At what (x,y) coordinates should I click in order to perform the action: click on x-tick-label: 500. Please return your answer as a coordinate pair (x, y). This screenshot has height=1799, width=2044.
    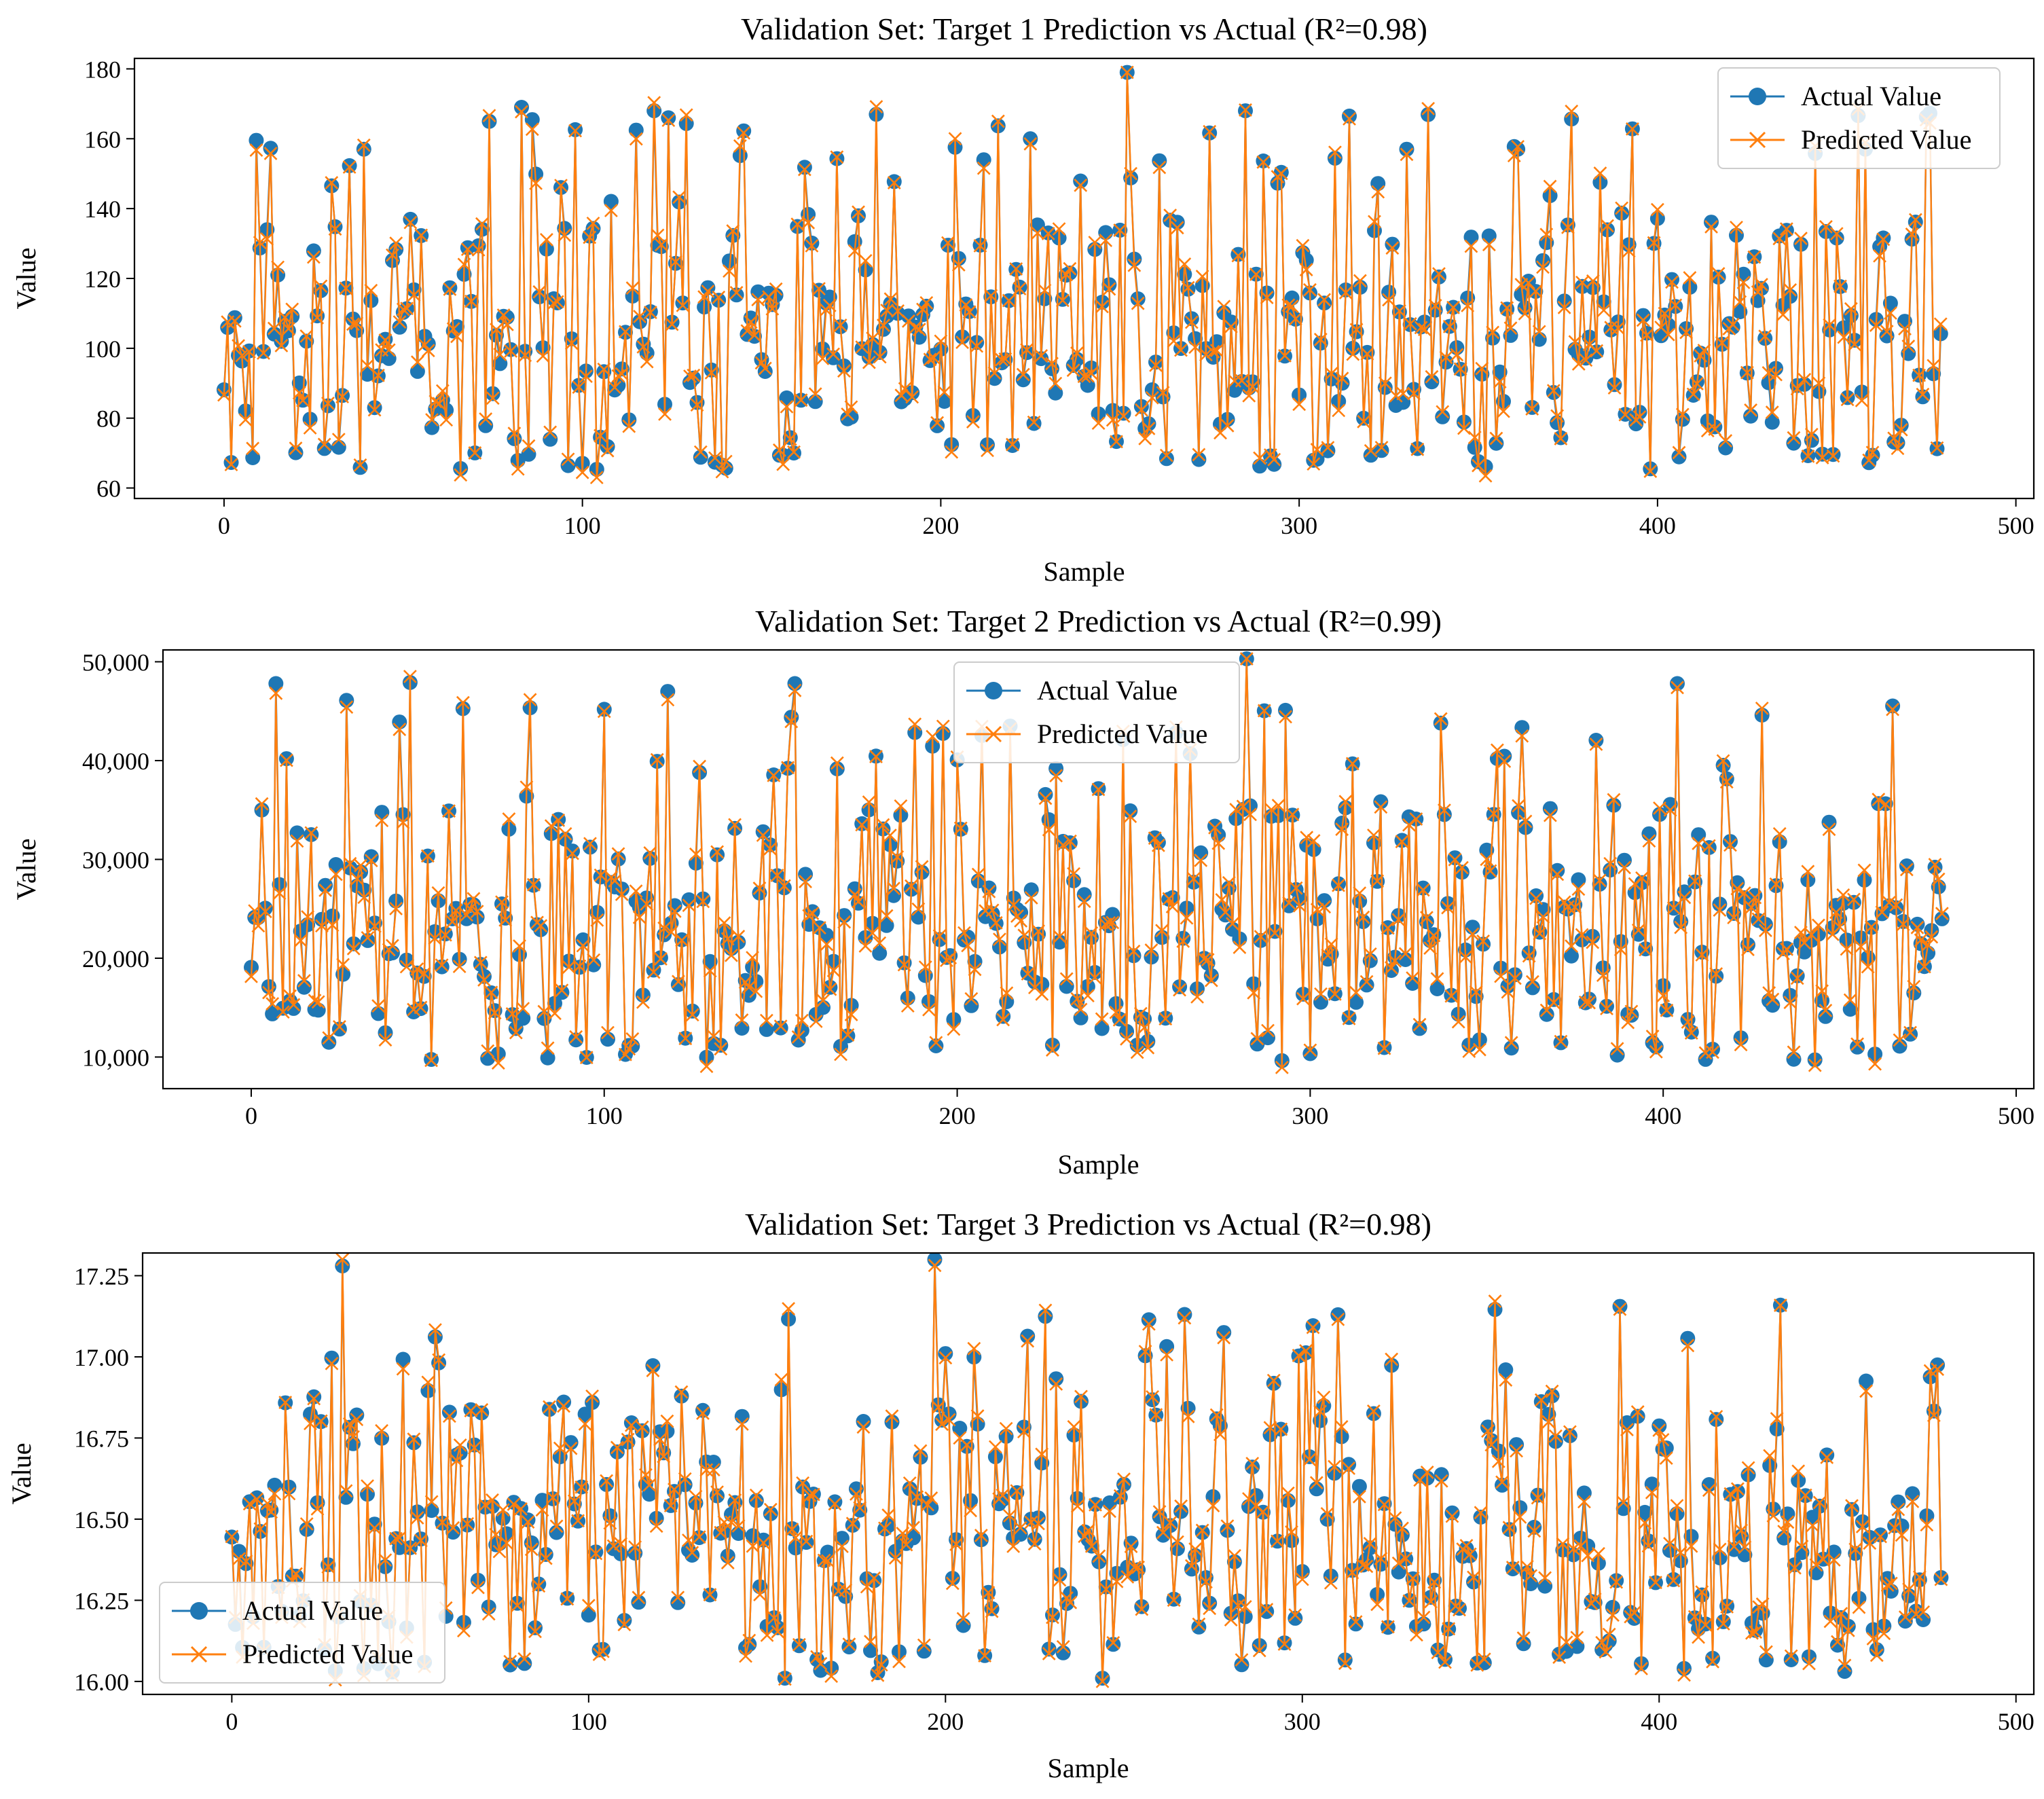
    Looking at the image, I should click on (2016, 525).